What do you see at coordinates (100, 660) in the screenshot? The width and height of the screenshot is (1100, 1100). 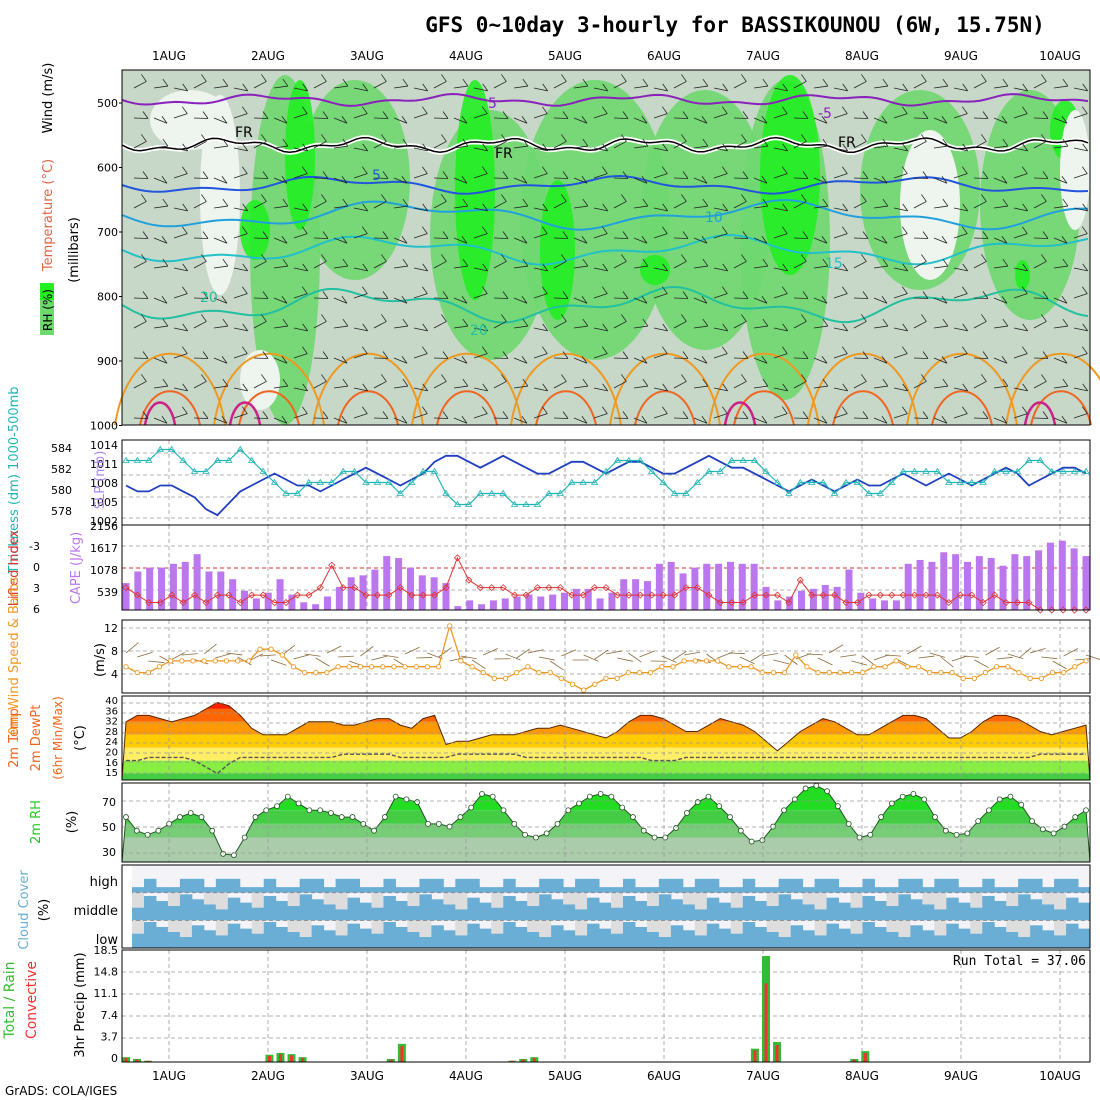 I see `wind10-units-label: (m/s)` at bounding box center [100, 660].